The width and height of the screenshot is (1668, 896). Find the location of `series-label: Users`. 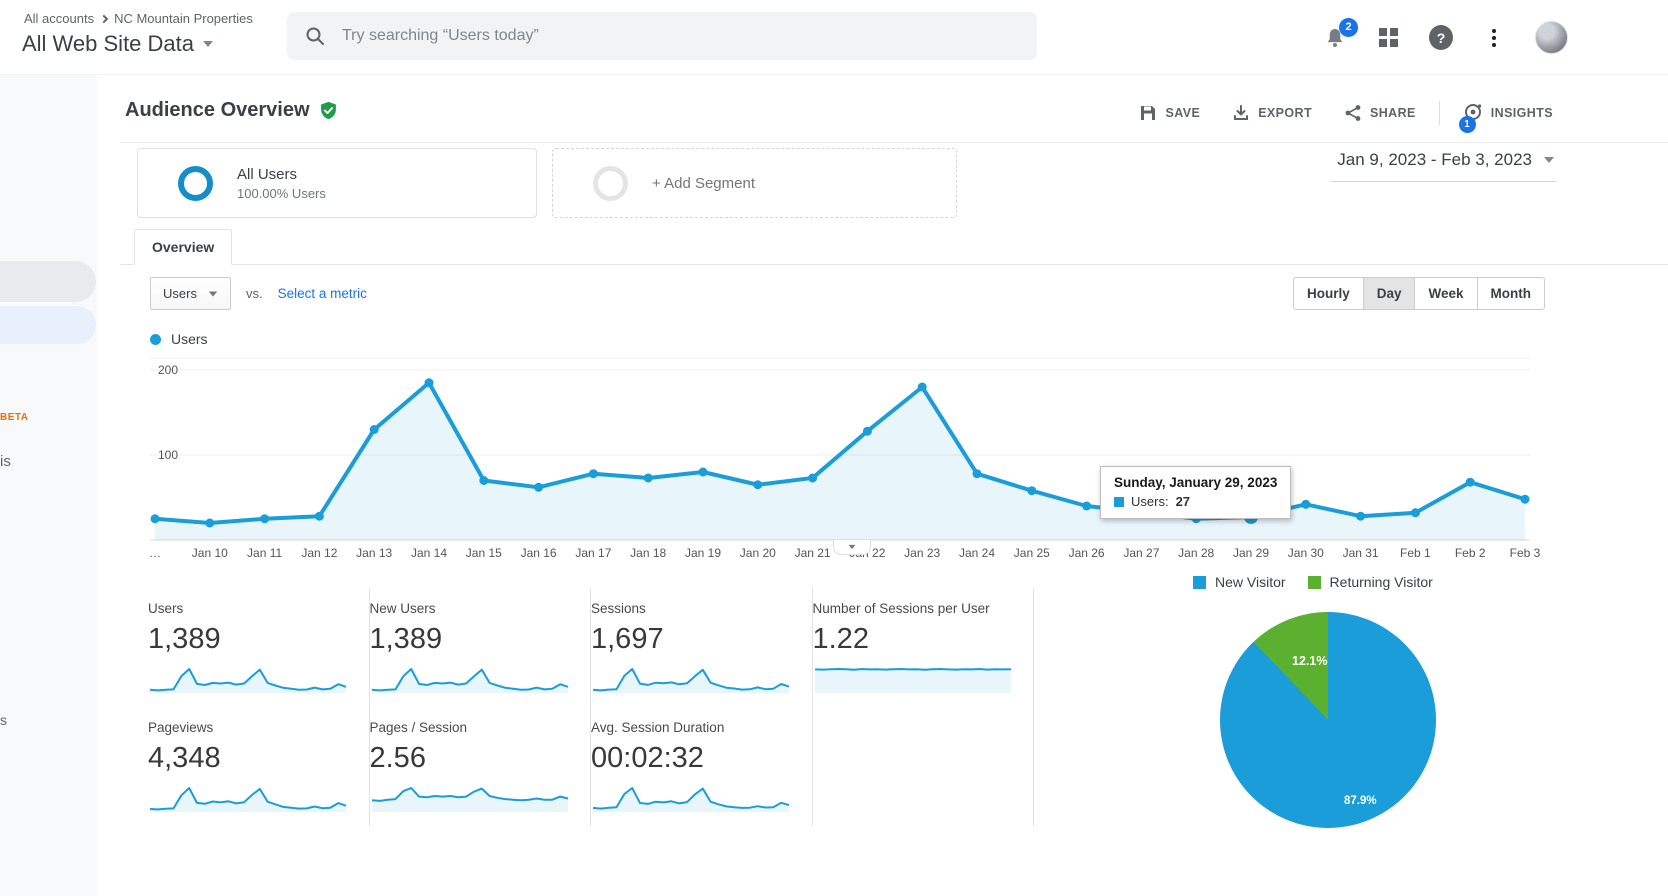

series-label: Users is located at coordinates (189, 339).